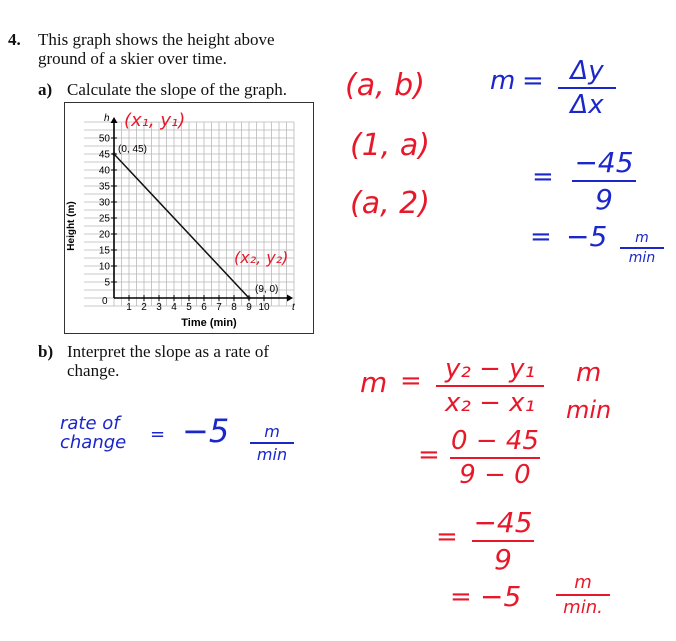  I want to click on hand-m2-eq: =, so click(411, 381).